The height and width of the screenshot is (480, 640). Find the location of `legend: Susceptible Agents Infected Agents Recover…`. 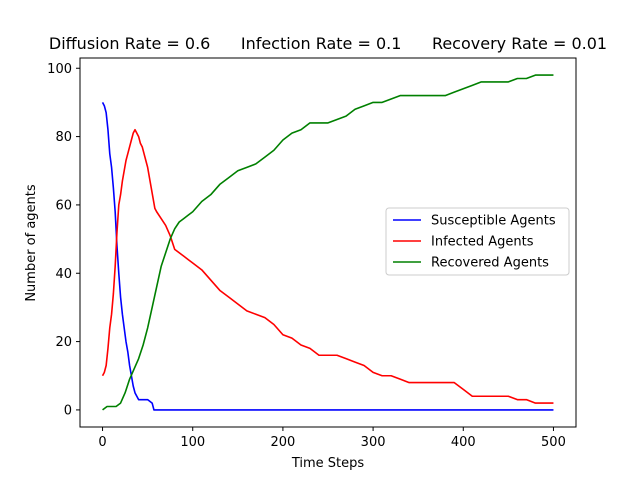

legend: Susceptible Agents Infected Agents Recover… is located at coordinates (477, 241).